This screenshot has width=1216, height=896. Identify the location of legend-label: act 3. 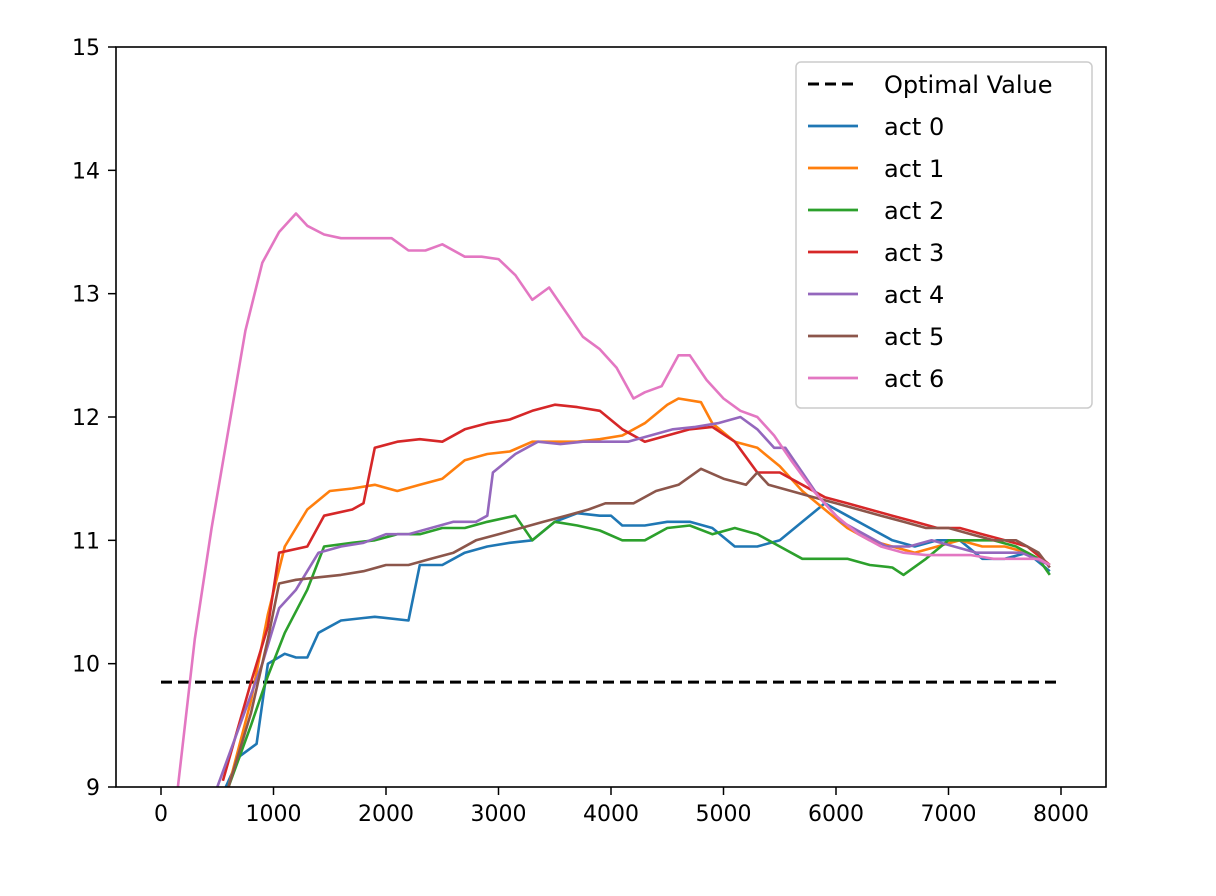
(914, 253).